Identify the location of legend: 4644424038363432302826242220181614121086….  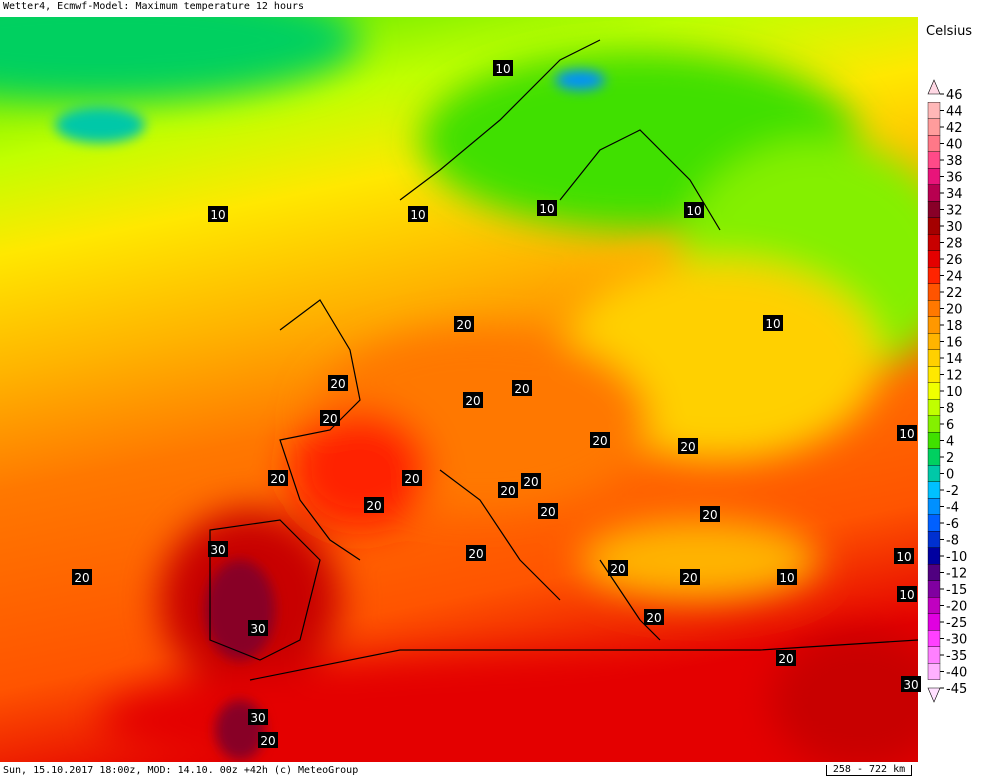
(947, 391).